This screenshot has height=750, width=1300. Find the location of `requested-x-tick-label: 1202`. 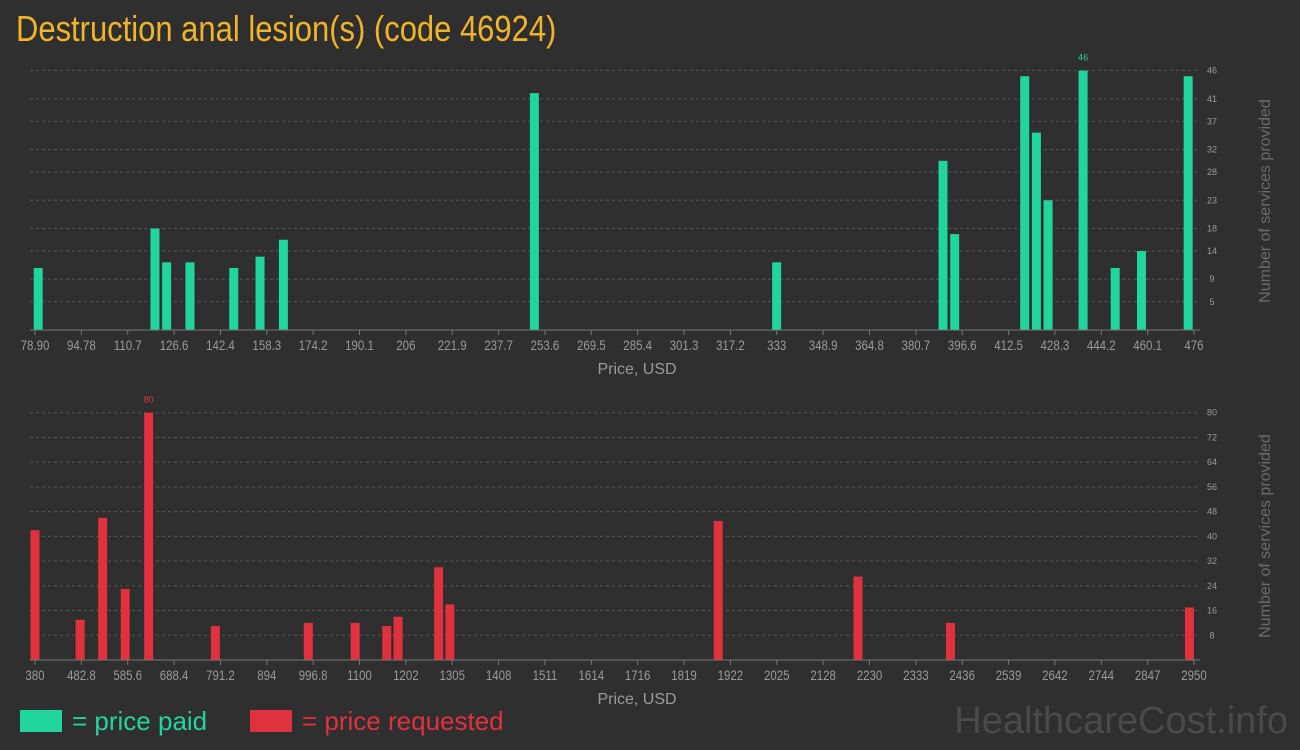

requested-x-tick-label: 1202 is located at coordinates (406, 675).